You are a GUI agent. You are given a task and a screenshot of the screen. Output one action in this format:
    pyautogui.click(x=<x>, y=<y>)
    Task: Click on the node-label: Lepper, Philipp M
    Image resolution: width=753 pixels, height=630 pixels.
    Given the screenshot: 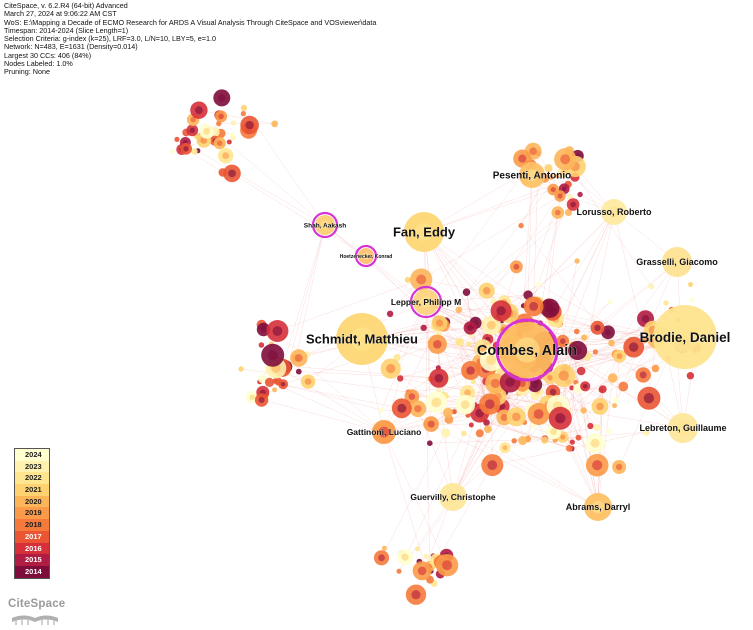 What is the action you would take?
    pyautogui.click(x=426, y=302)
    